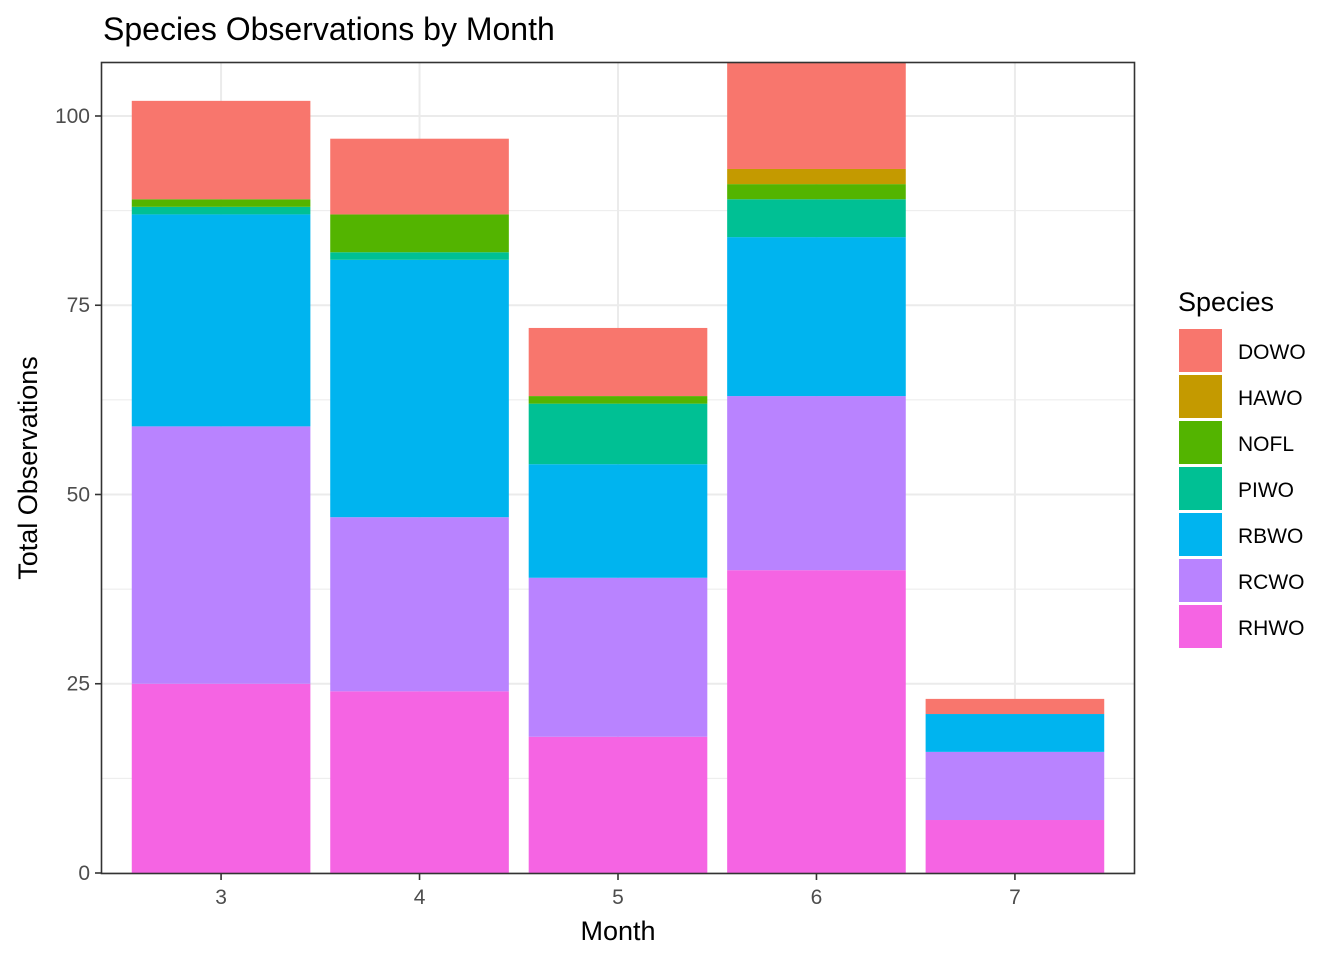 This screenshot has height=965, width=1344. What do you see at coordinates (1200, 580) in the screenshot?
I see `legend-swatch-rcwo` at bounding box center [1200, 580].